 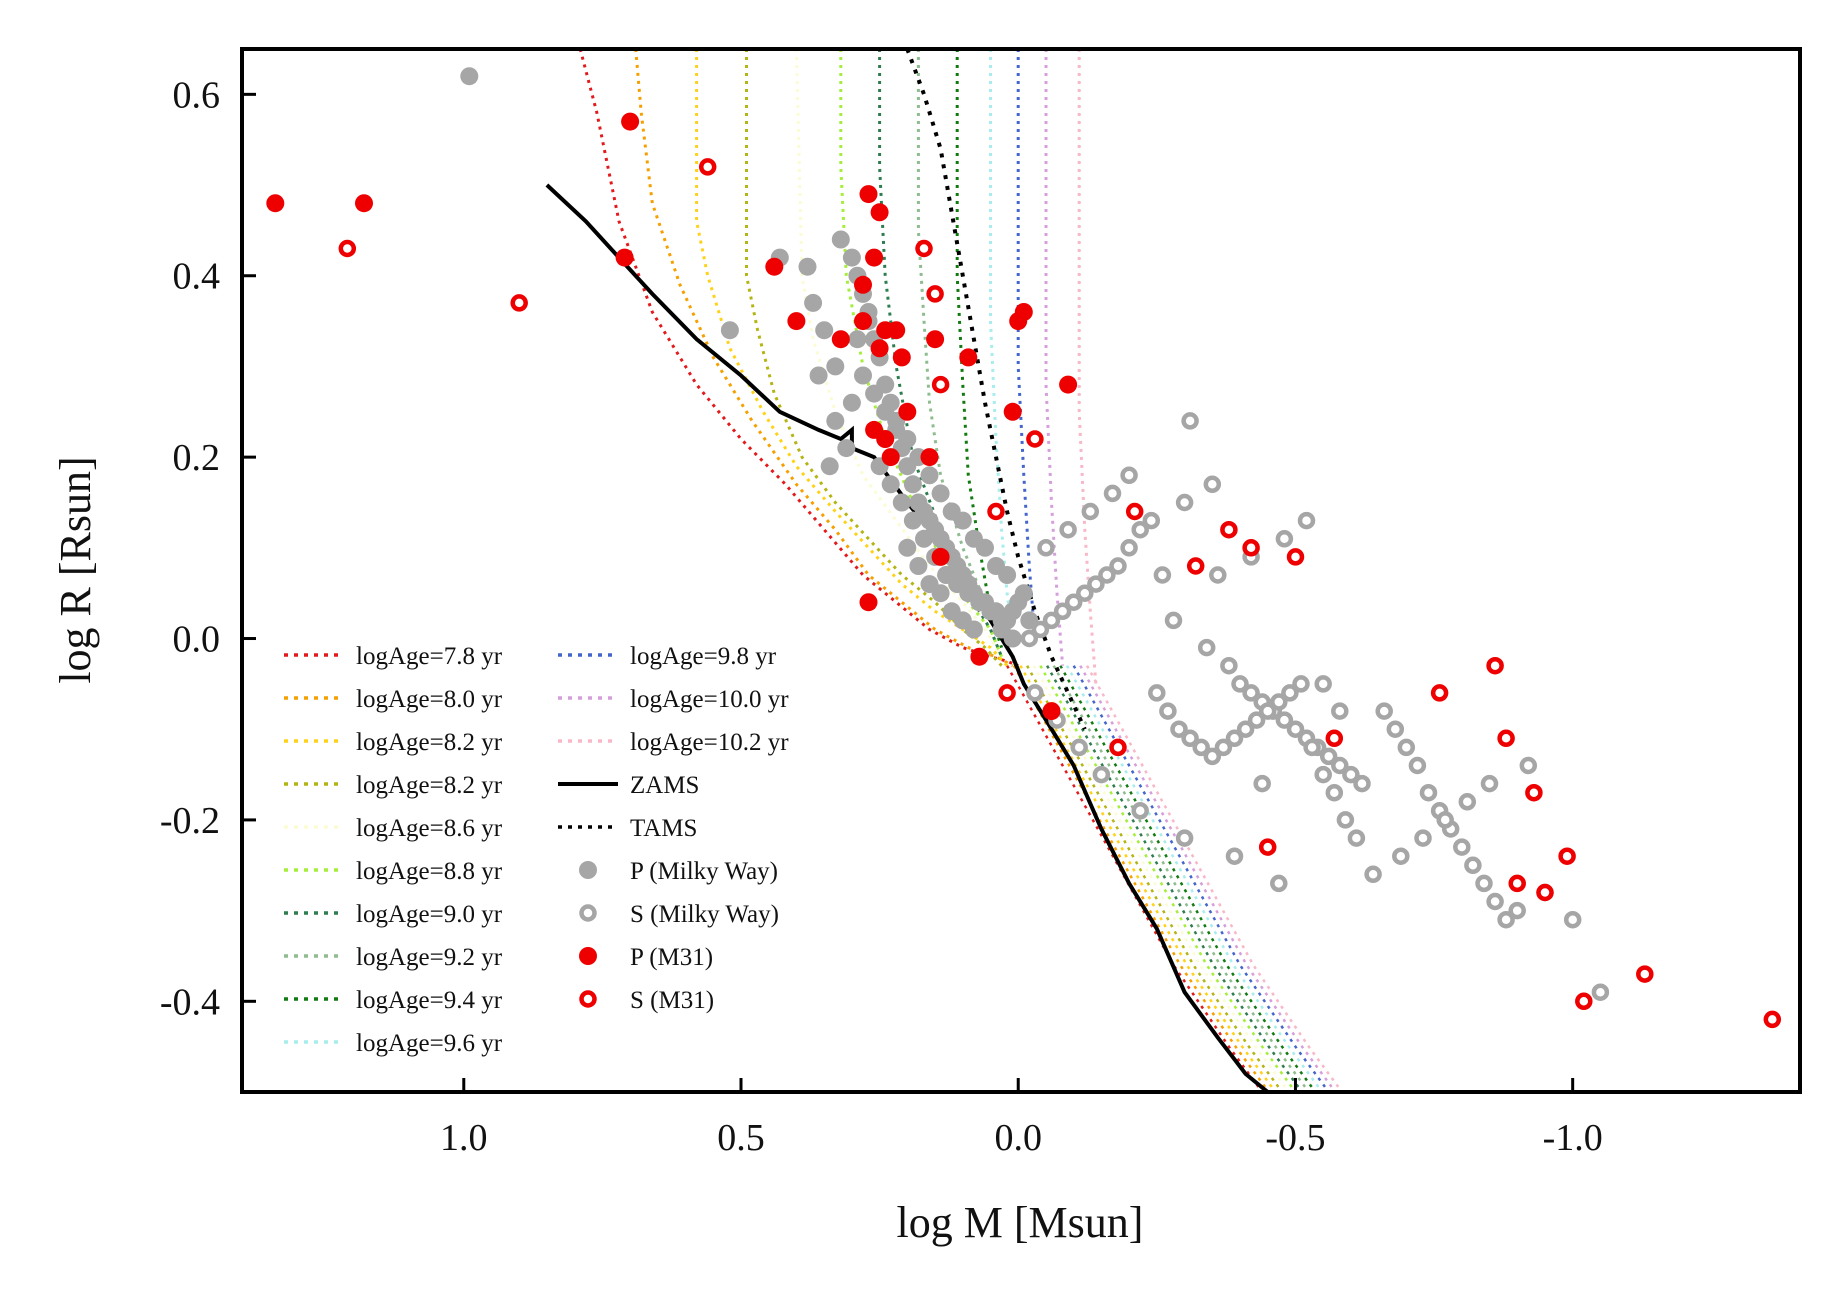 What do you see at coordinates (704, 871) in the screenshot?
I see `legend-label-b5: P (Milky Way)` at bounding box center [704, 871].